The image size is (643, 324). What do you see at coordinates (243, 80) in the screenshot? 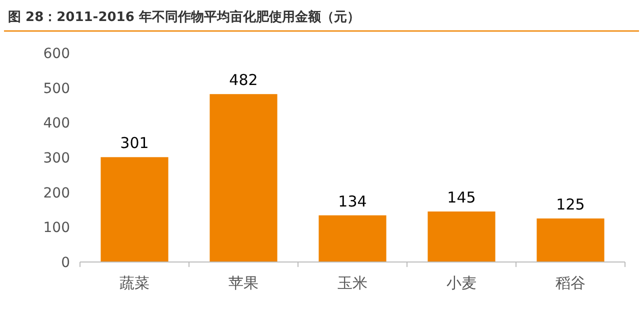
I see `data-label: 482` at bounding box center [243, 80].